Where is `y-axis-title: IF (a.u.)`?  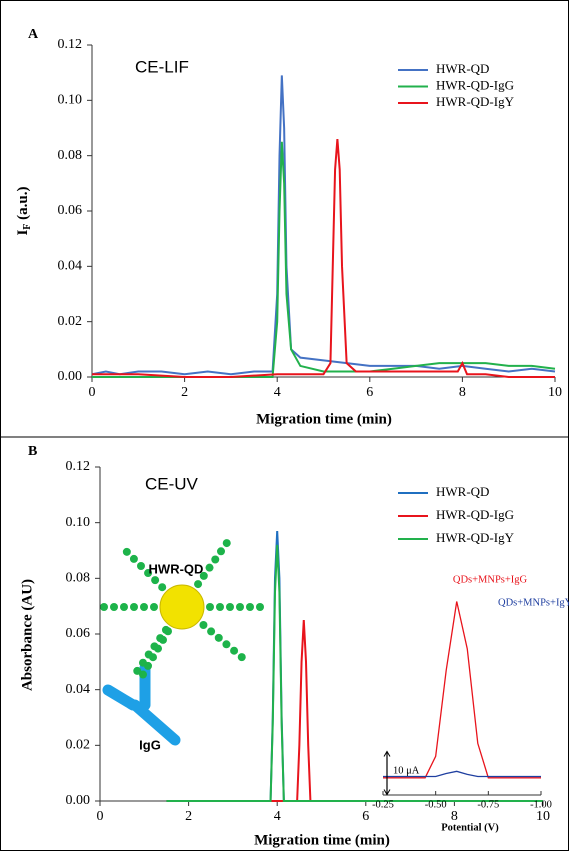
y-axis-title: IF (a.u.) is located at coordinates (24, 210).